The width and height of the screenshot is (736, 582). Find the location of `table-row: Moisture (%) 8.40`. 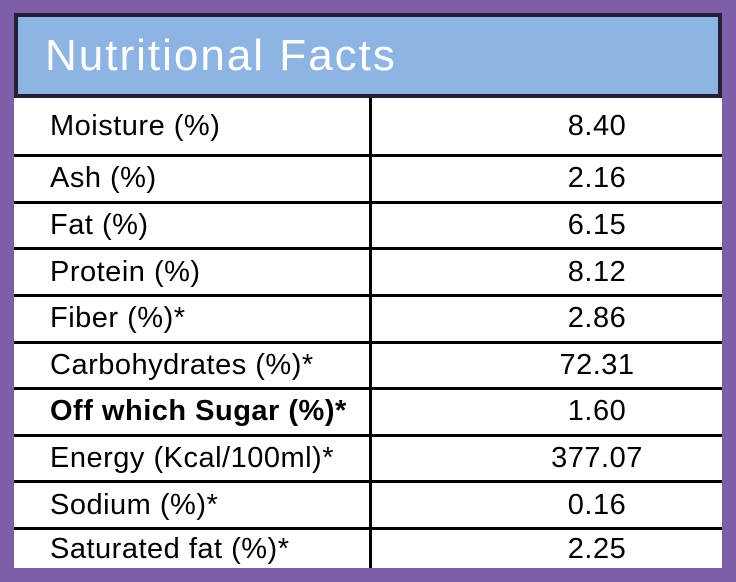

table-row: Moisture (%) 8.40 is located at coordinates (368, 127).